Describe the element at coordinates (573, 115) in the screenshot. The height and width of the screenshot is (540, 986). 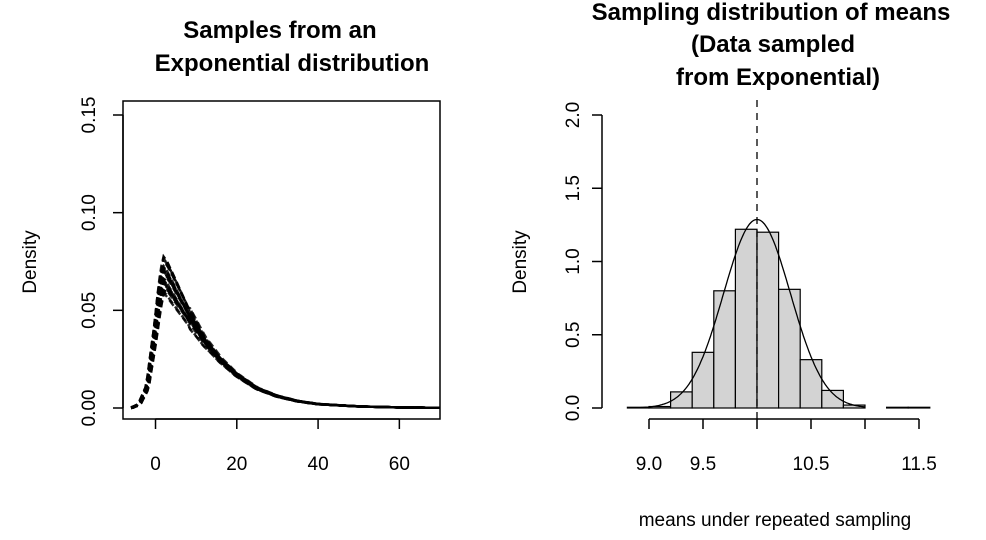
I see `right-y-tick-label: 2.0` at that location.